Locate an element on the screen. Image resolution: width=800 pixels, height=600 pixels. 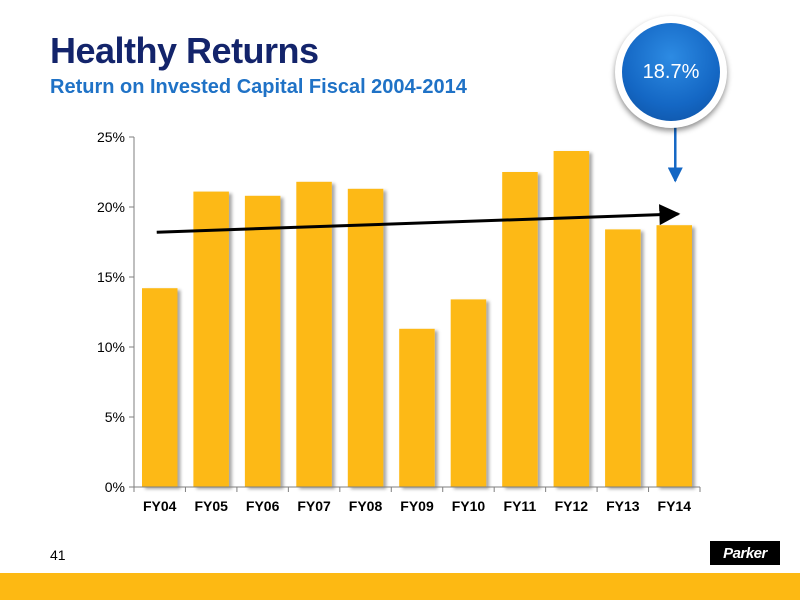
bar-fy06 is located at coordinates (262, 341).